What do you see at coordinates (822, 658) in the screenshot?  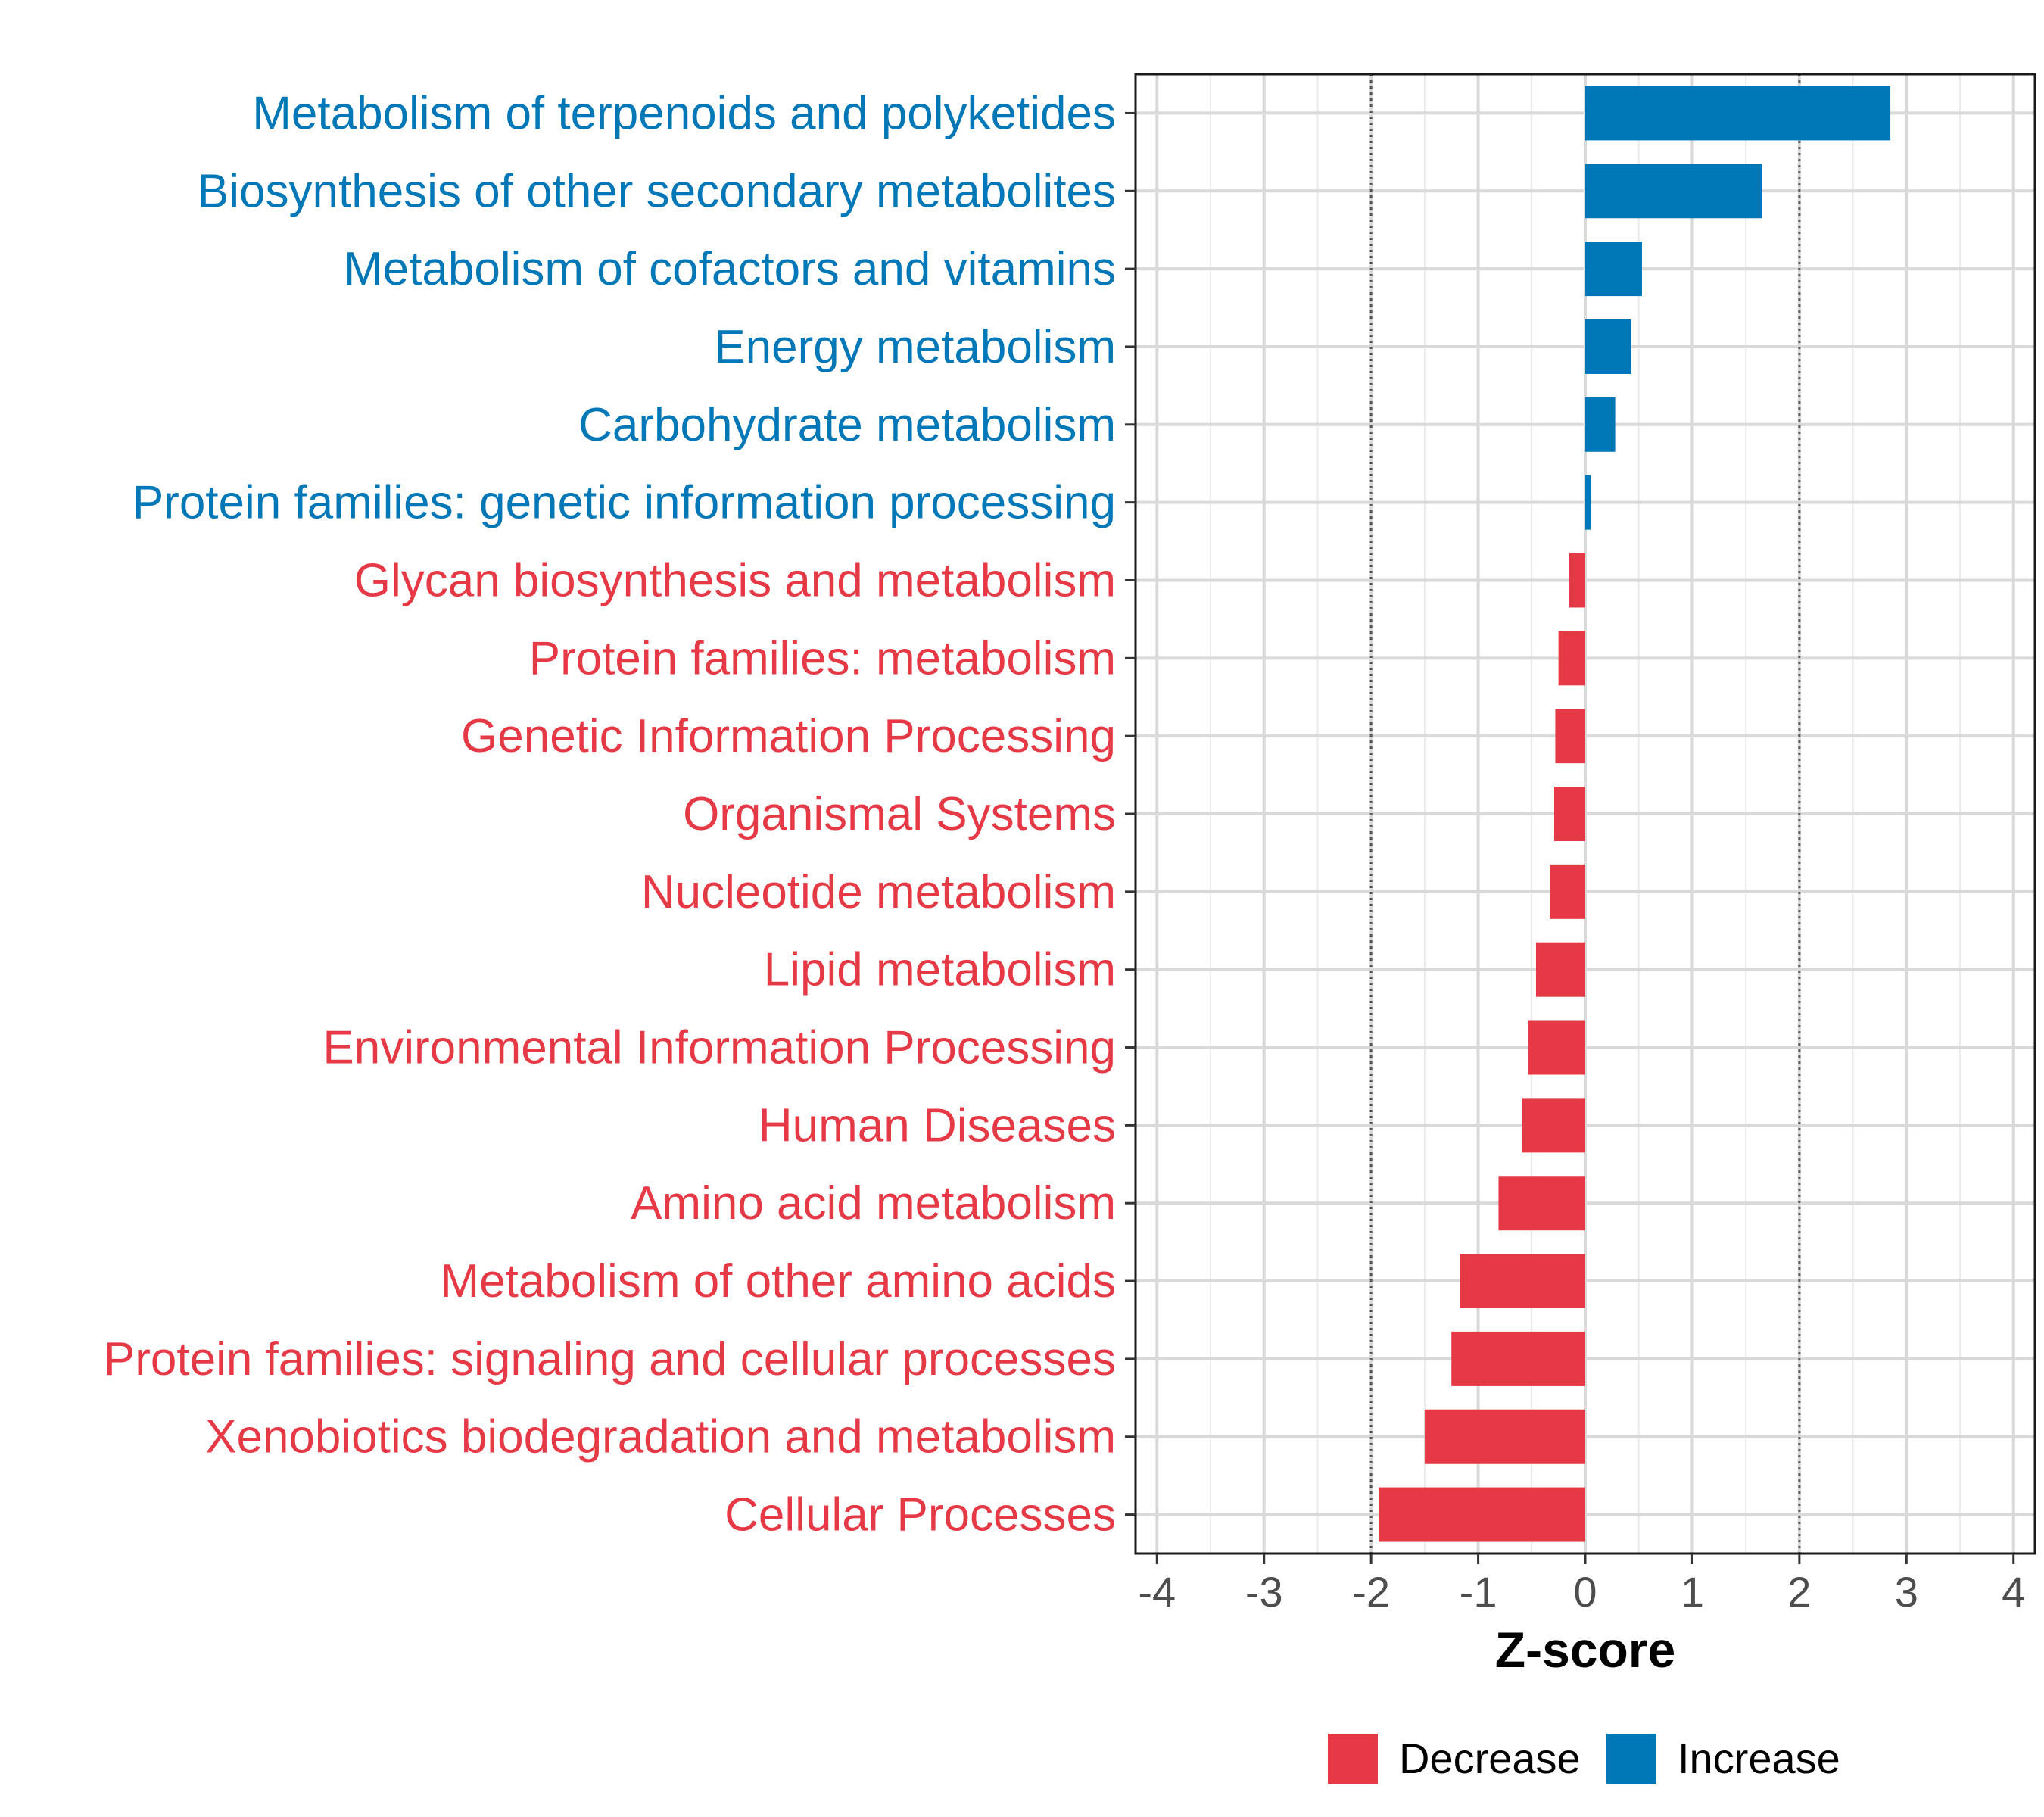 I see `category-label: Protein families: metabolism` at bounding box center [822, 658].